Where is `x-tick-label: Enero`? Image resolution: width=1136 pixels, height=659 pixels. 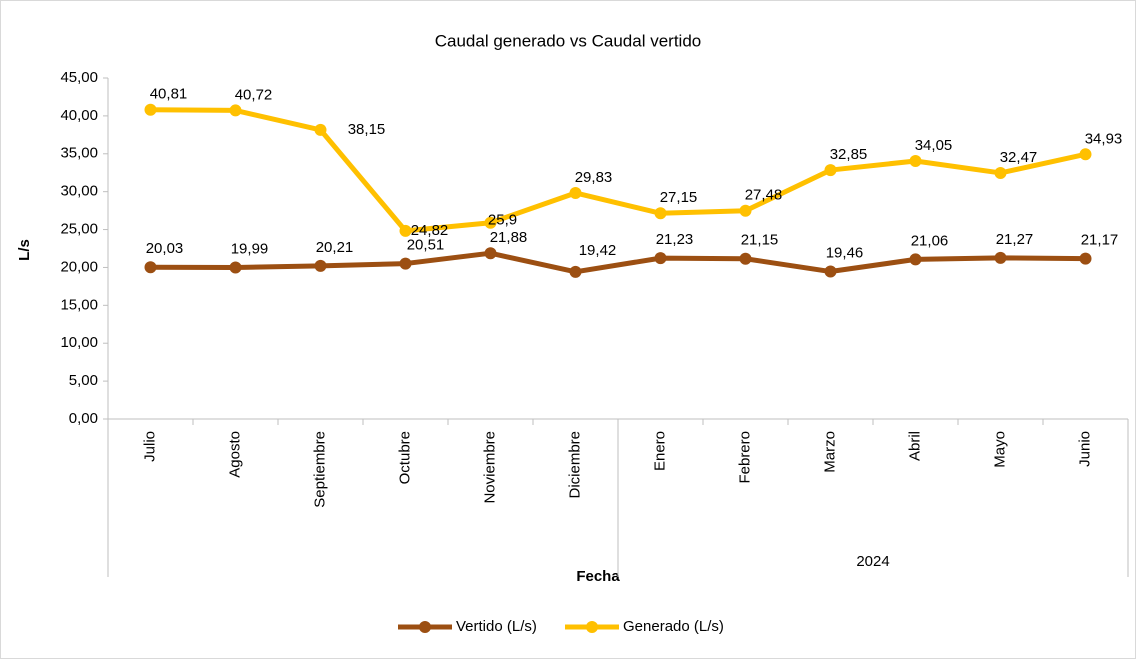 x-tick-label: Enero is located at coordinates (659, 451).